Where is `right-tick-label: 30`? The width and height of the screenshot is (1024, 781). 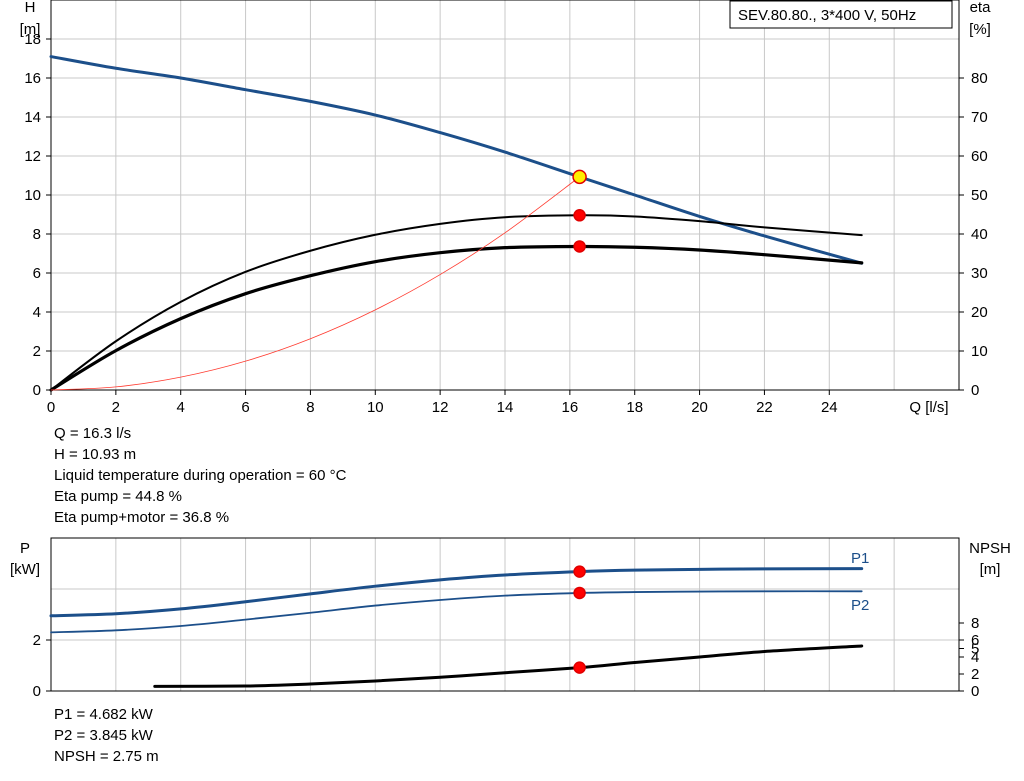
right-tick-label: 30 is located at coordinates (979, 273).